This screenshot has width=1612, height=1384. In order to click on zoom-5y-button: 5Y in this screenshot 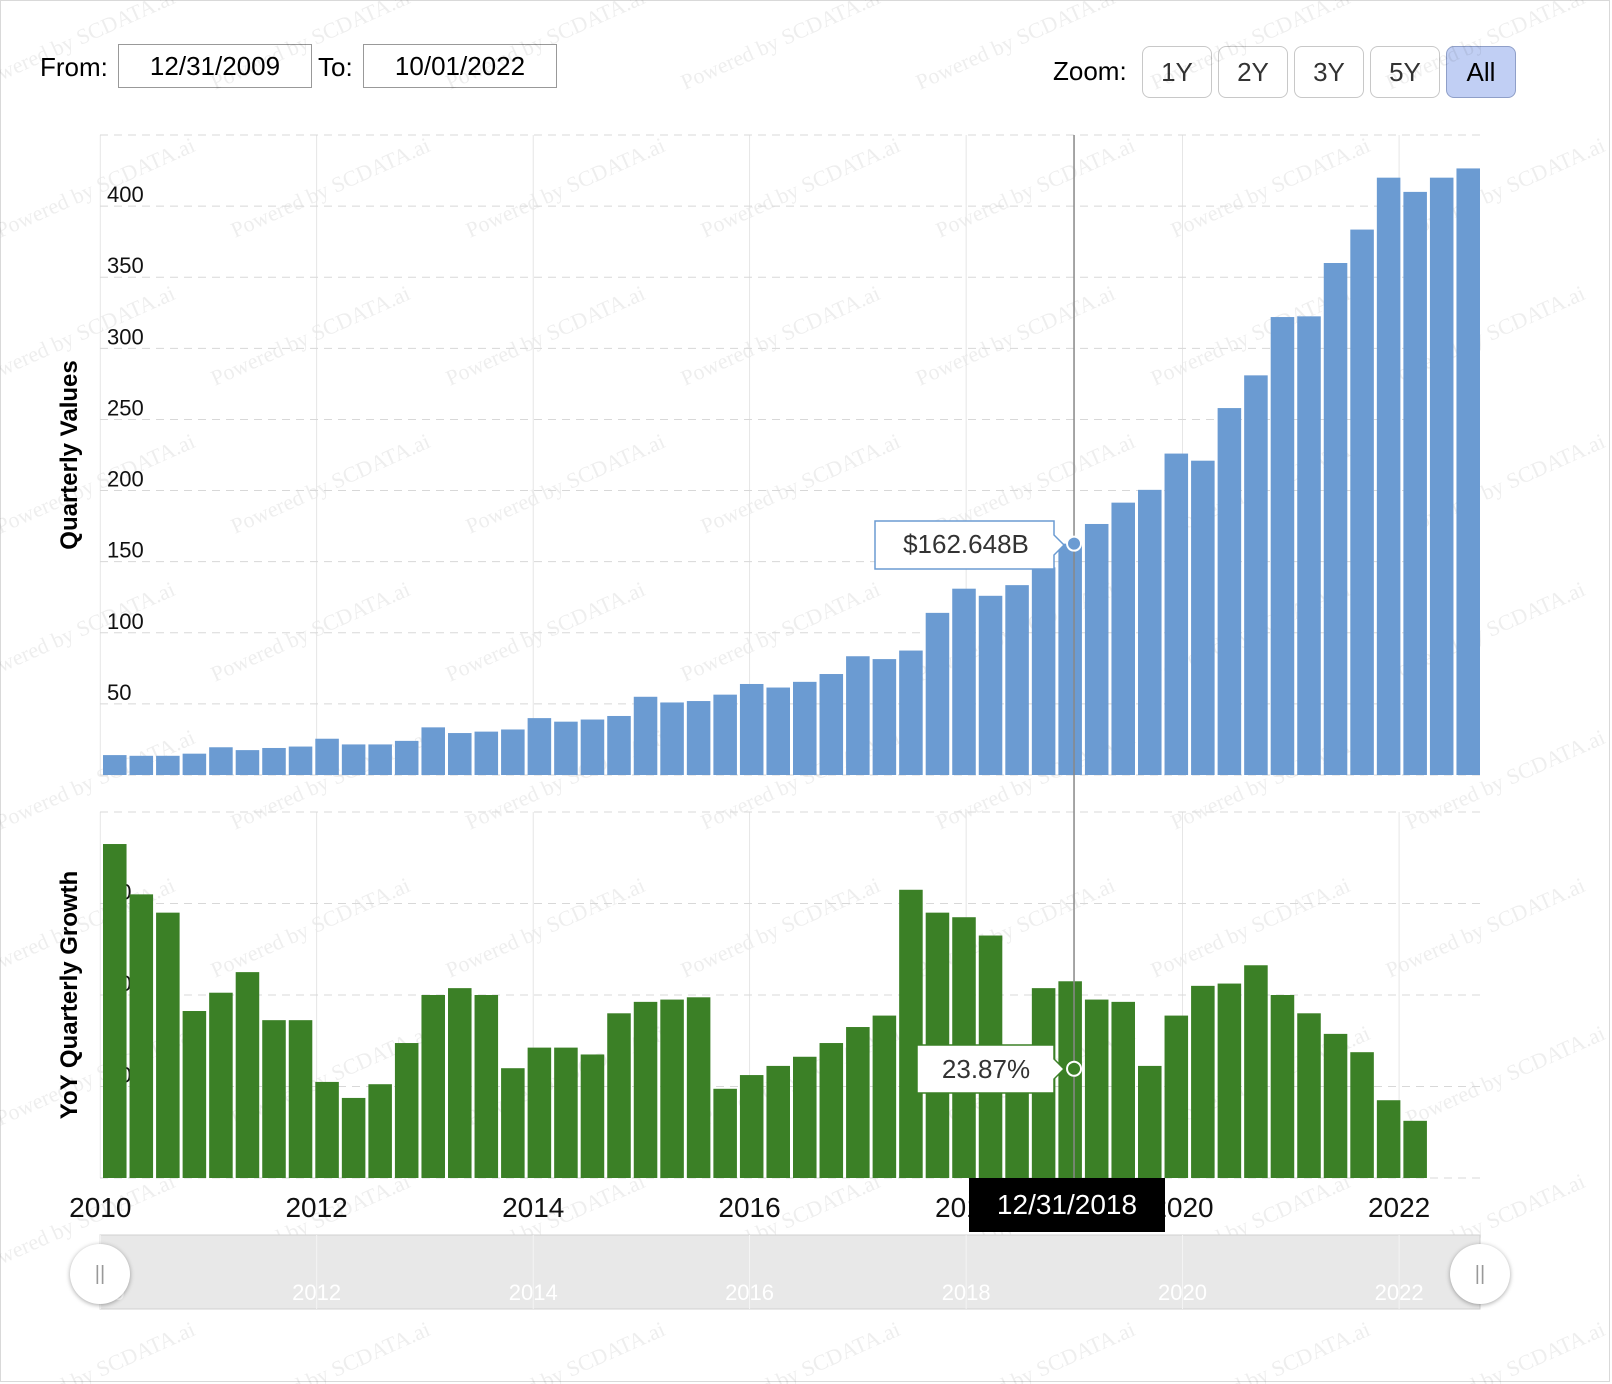, I will do `click(1405, 72)`.